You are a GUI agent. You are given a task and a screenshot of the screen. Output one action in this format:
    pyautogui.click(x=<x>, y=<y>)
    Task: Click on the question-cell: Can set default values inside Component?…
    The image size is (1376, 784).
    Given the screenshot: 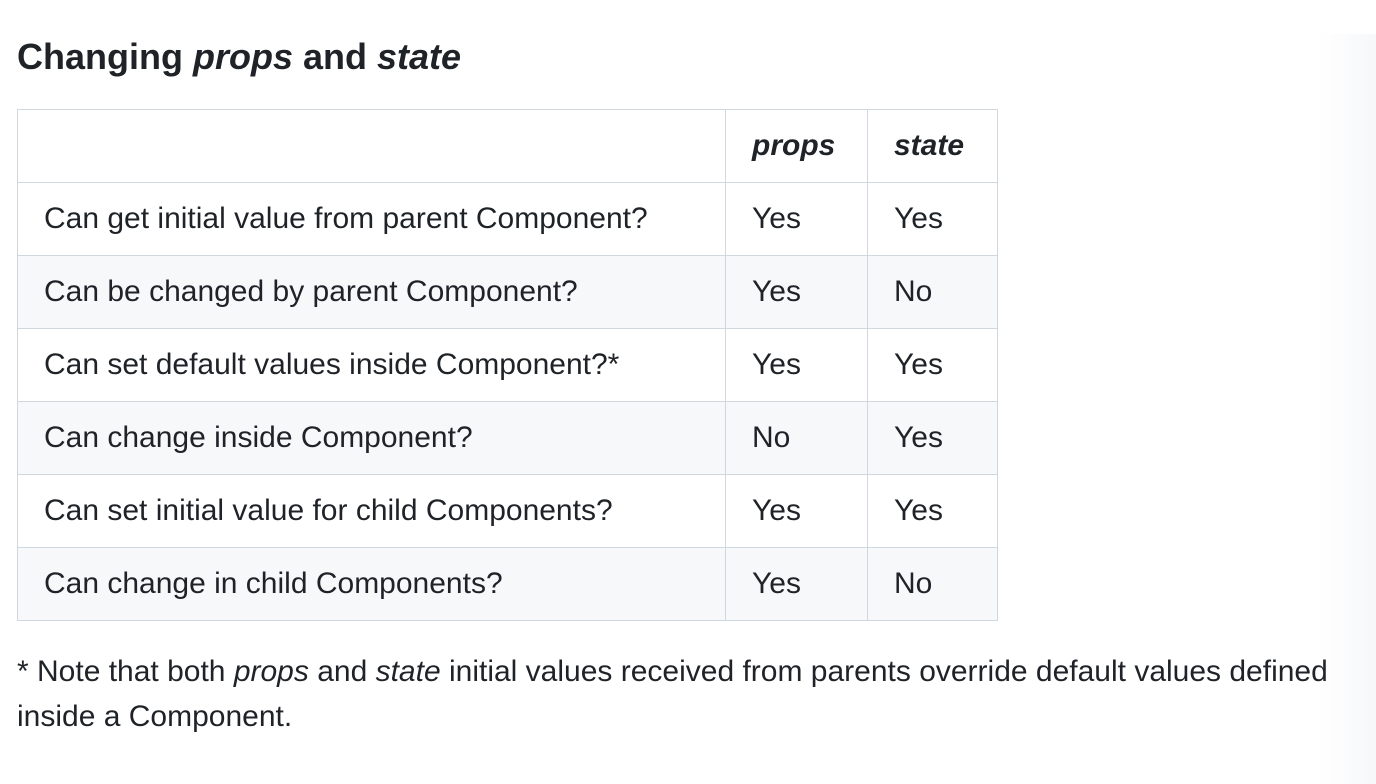 What is the action you would take?
    pyautogui.click(x=371, y=365)
    